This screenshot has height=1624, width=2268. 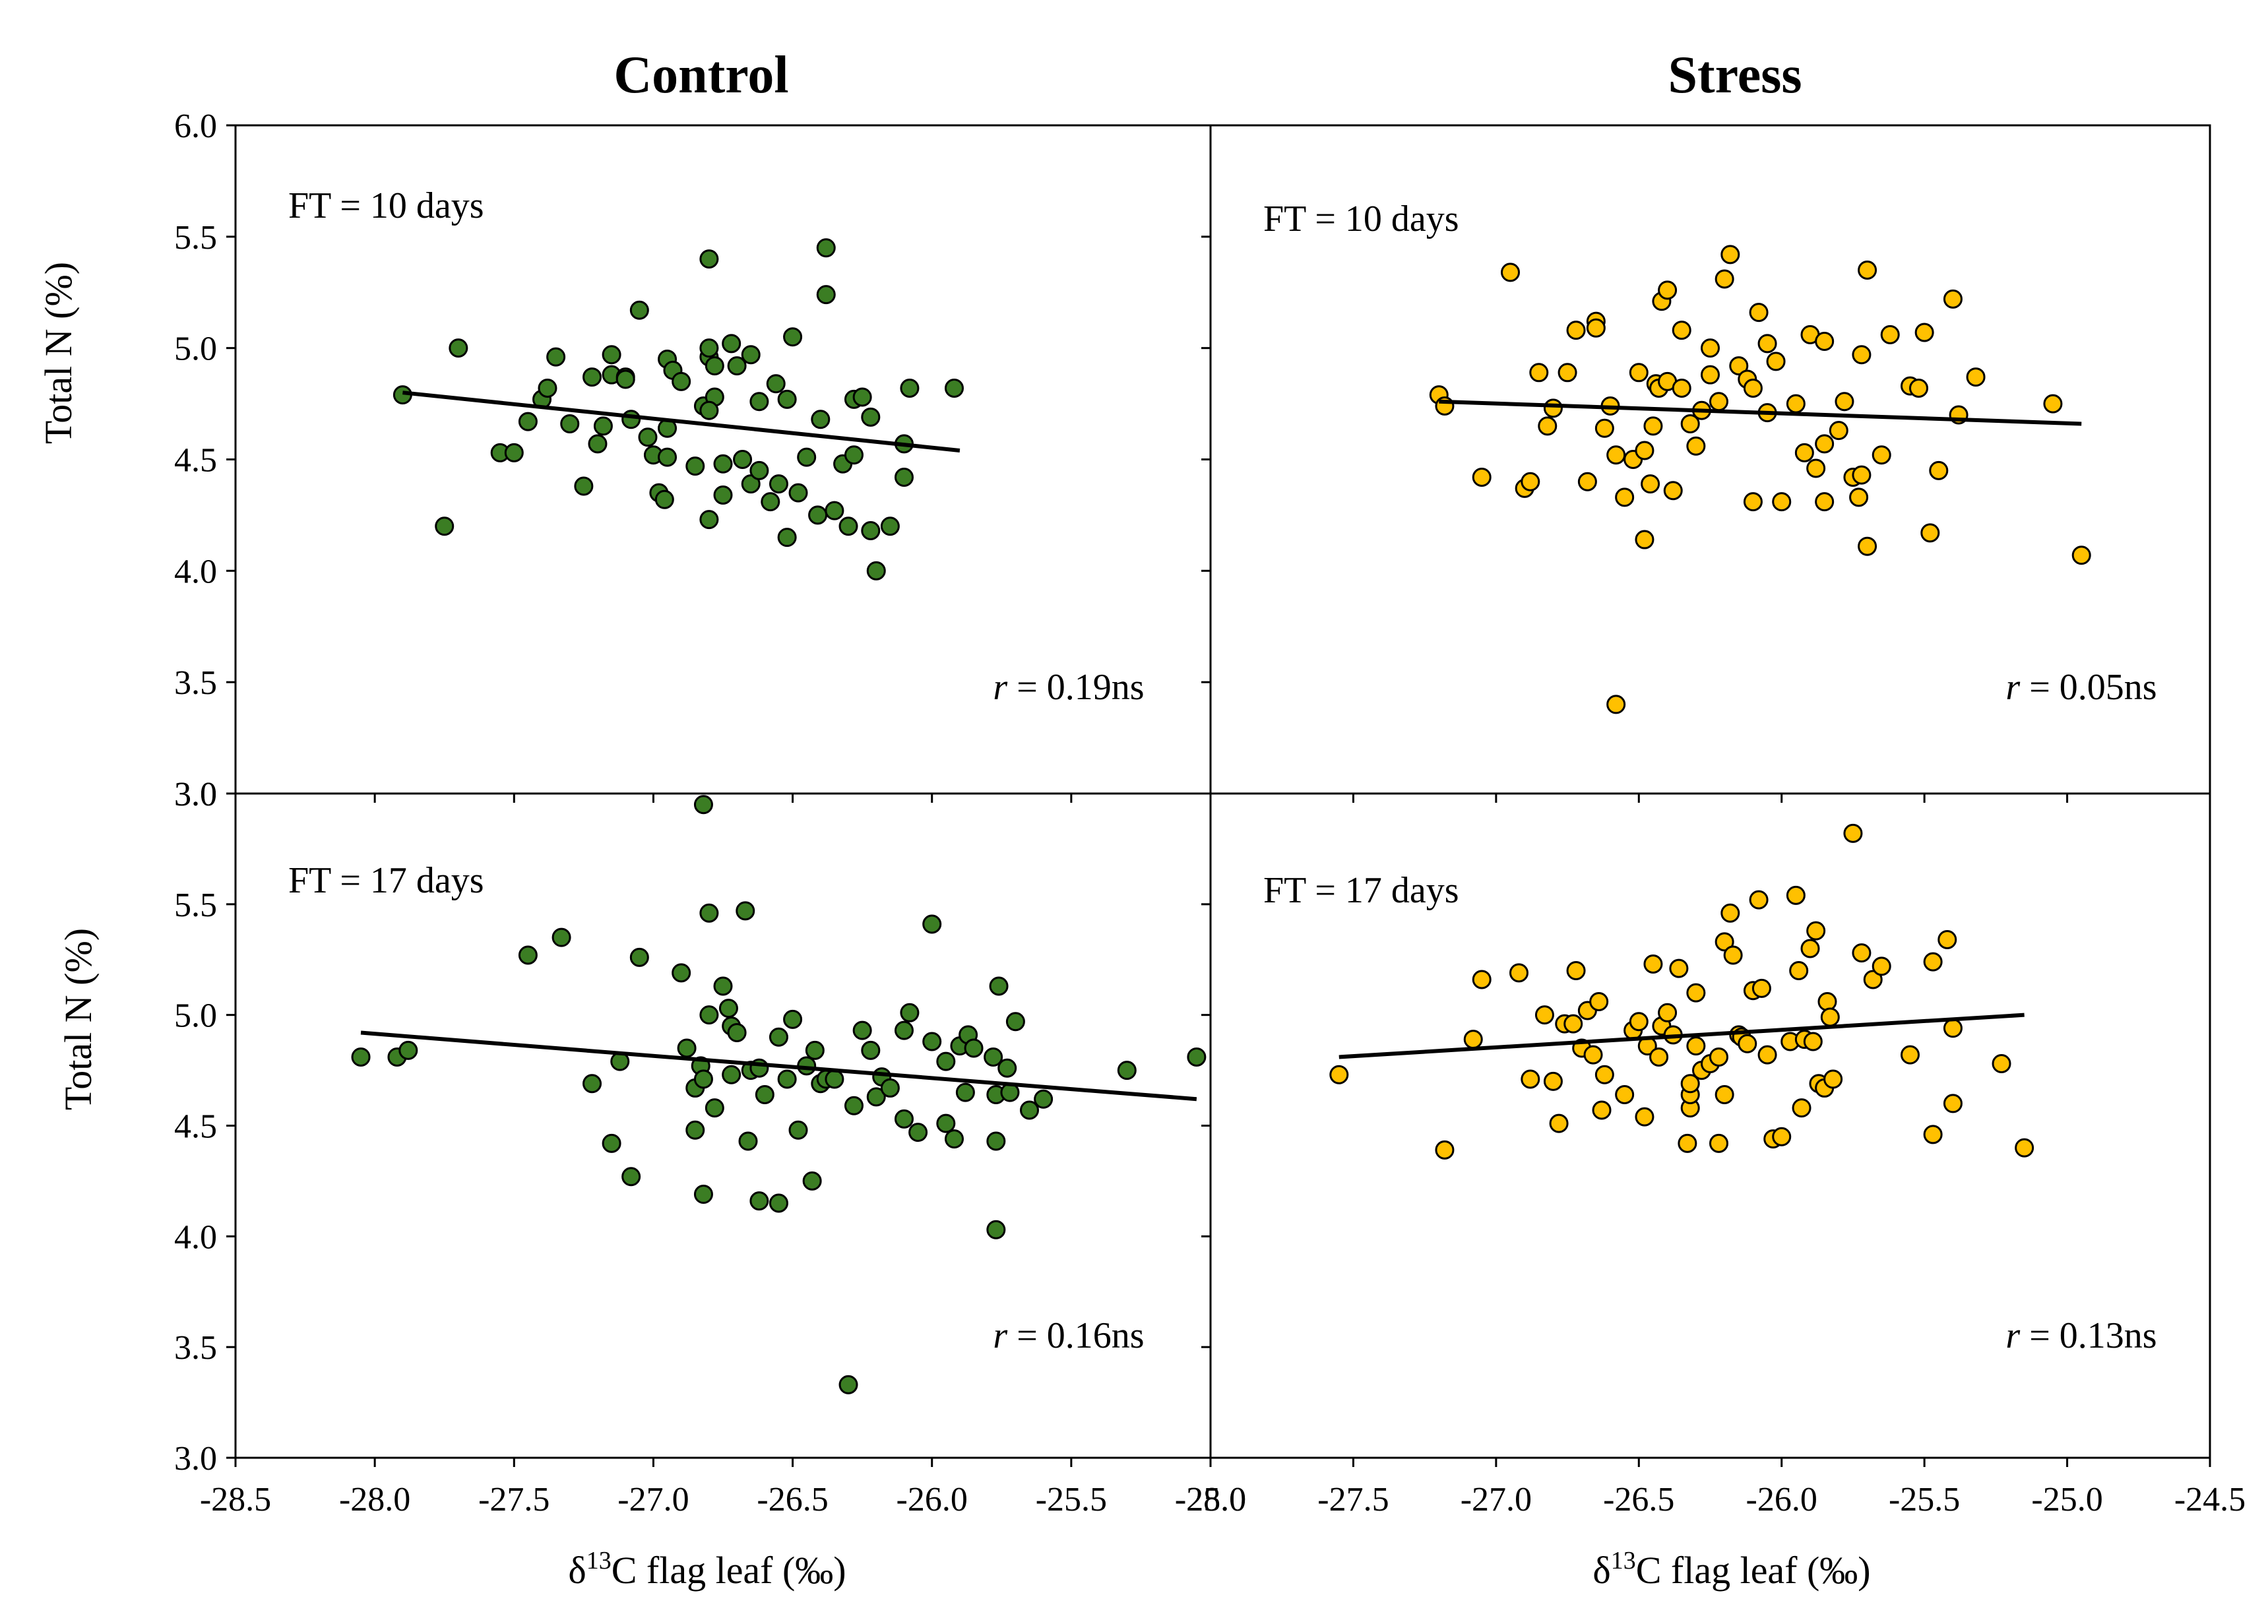 I want to click on y-tick-label: 3.5, so click(x=195, y=1348).